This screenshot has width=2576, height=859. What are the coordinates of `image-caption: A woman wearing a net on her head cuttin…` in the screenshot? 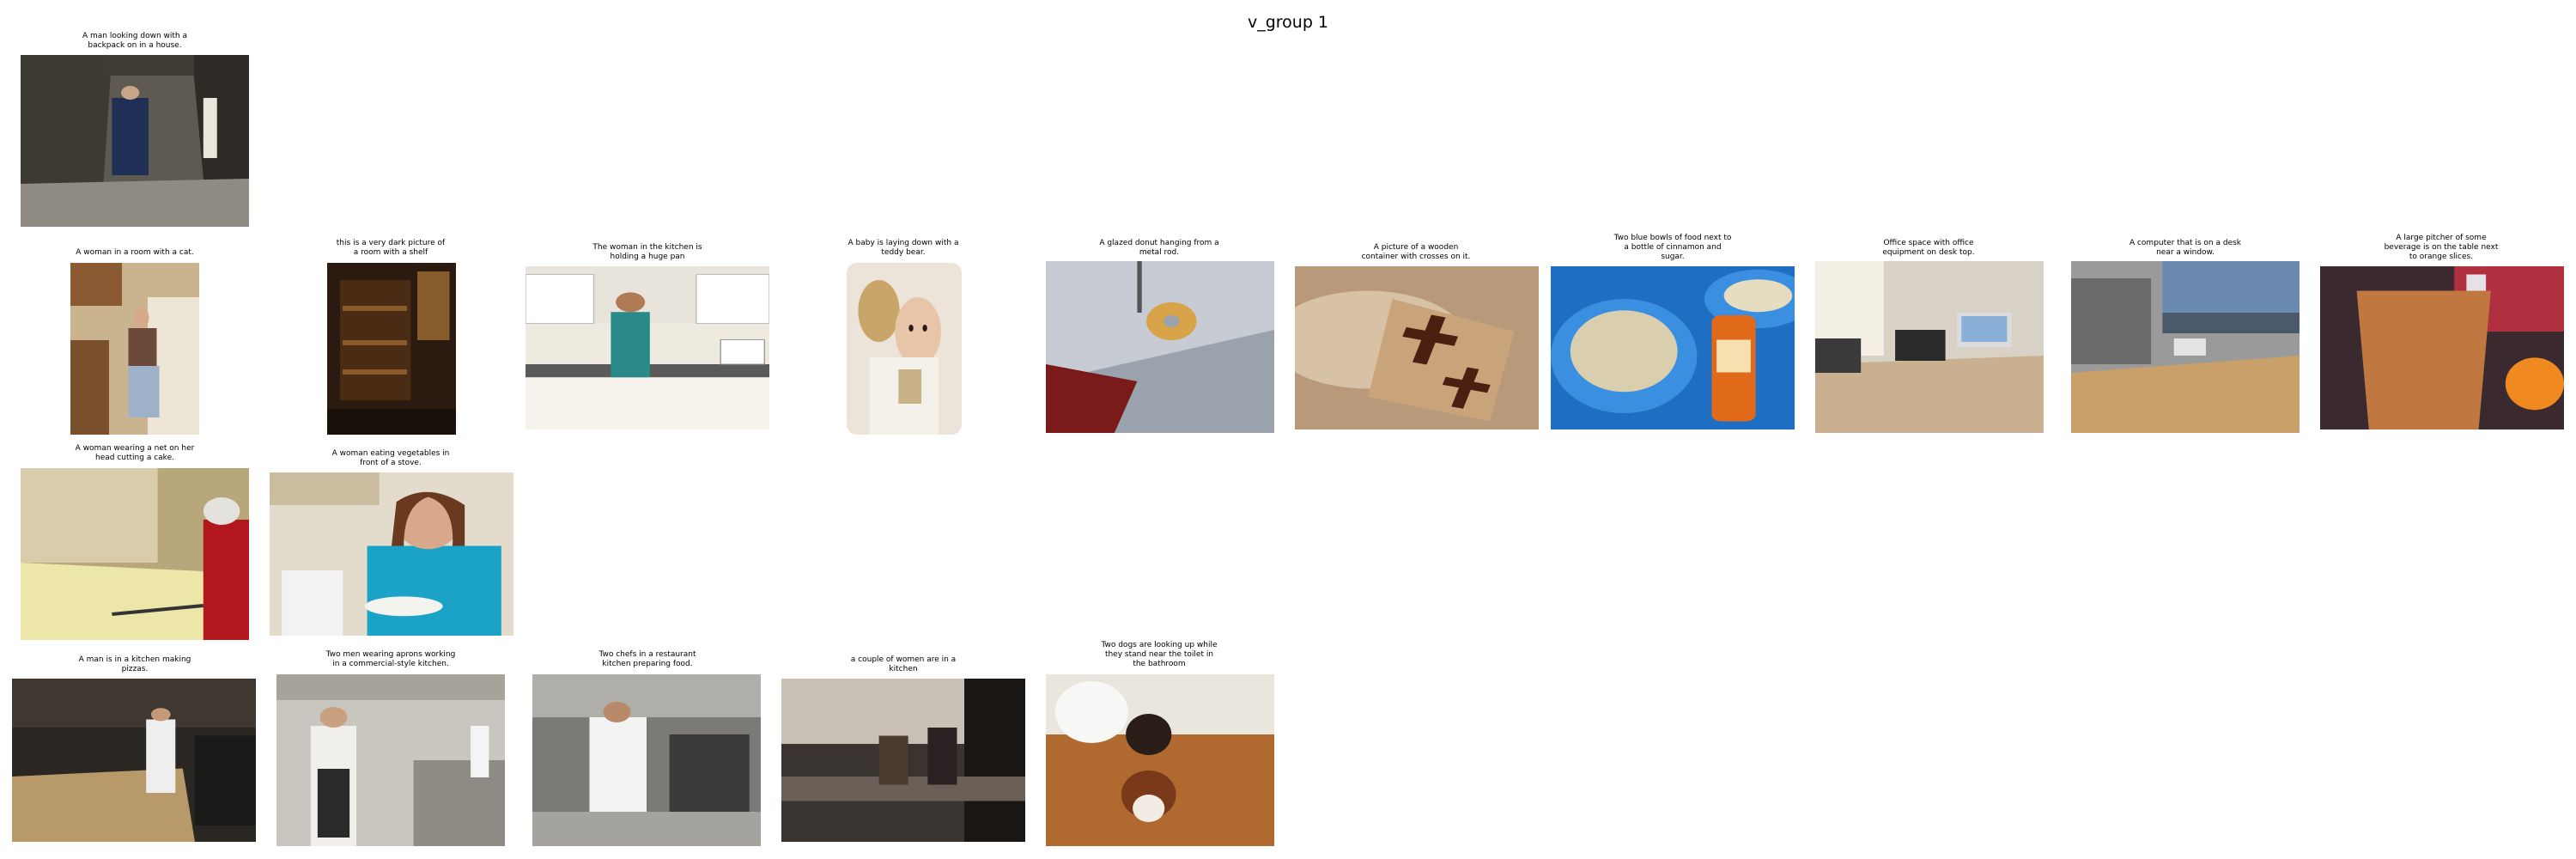 It's located at (135, 453).